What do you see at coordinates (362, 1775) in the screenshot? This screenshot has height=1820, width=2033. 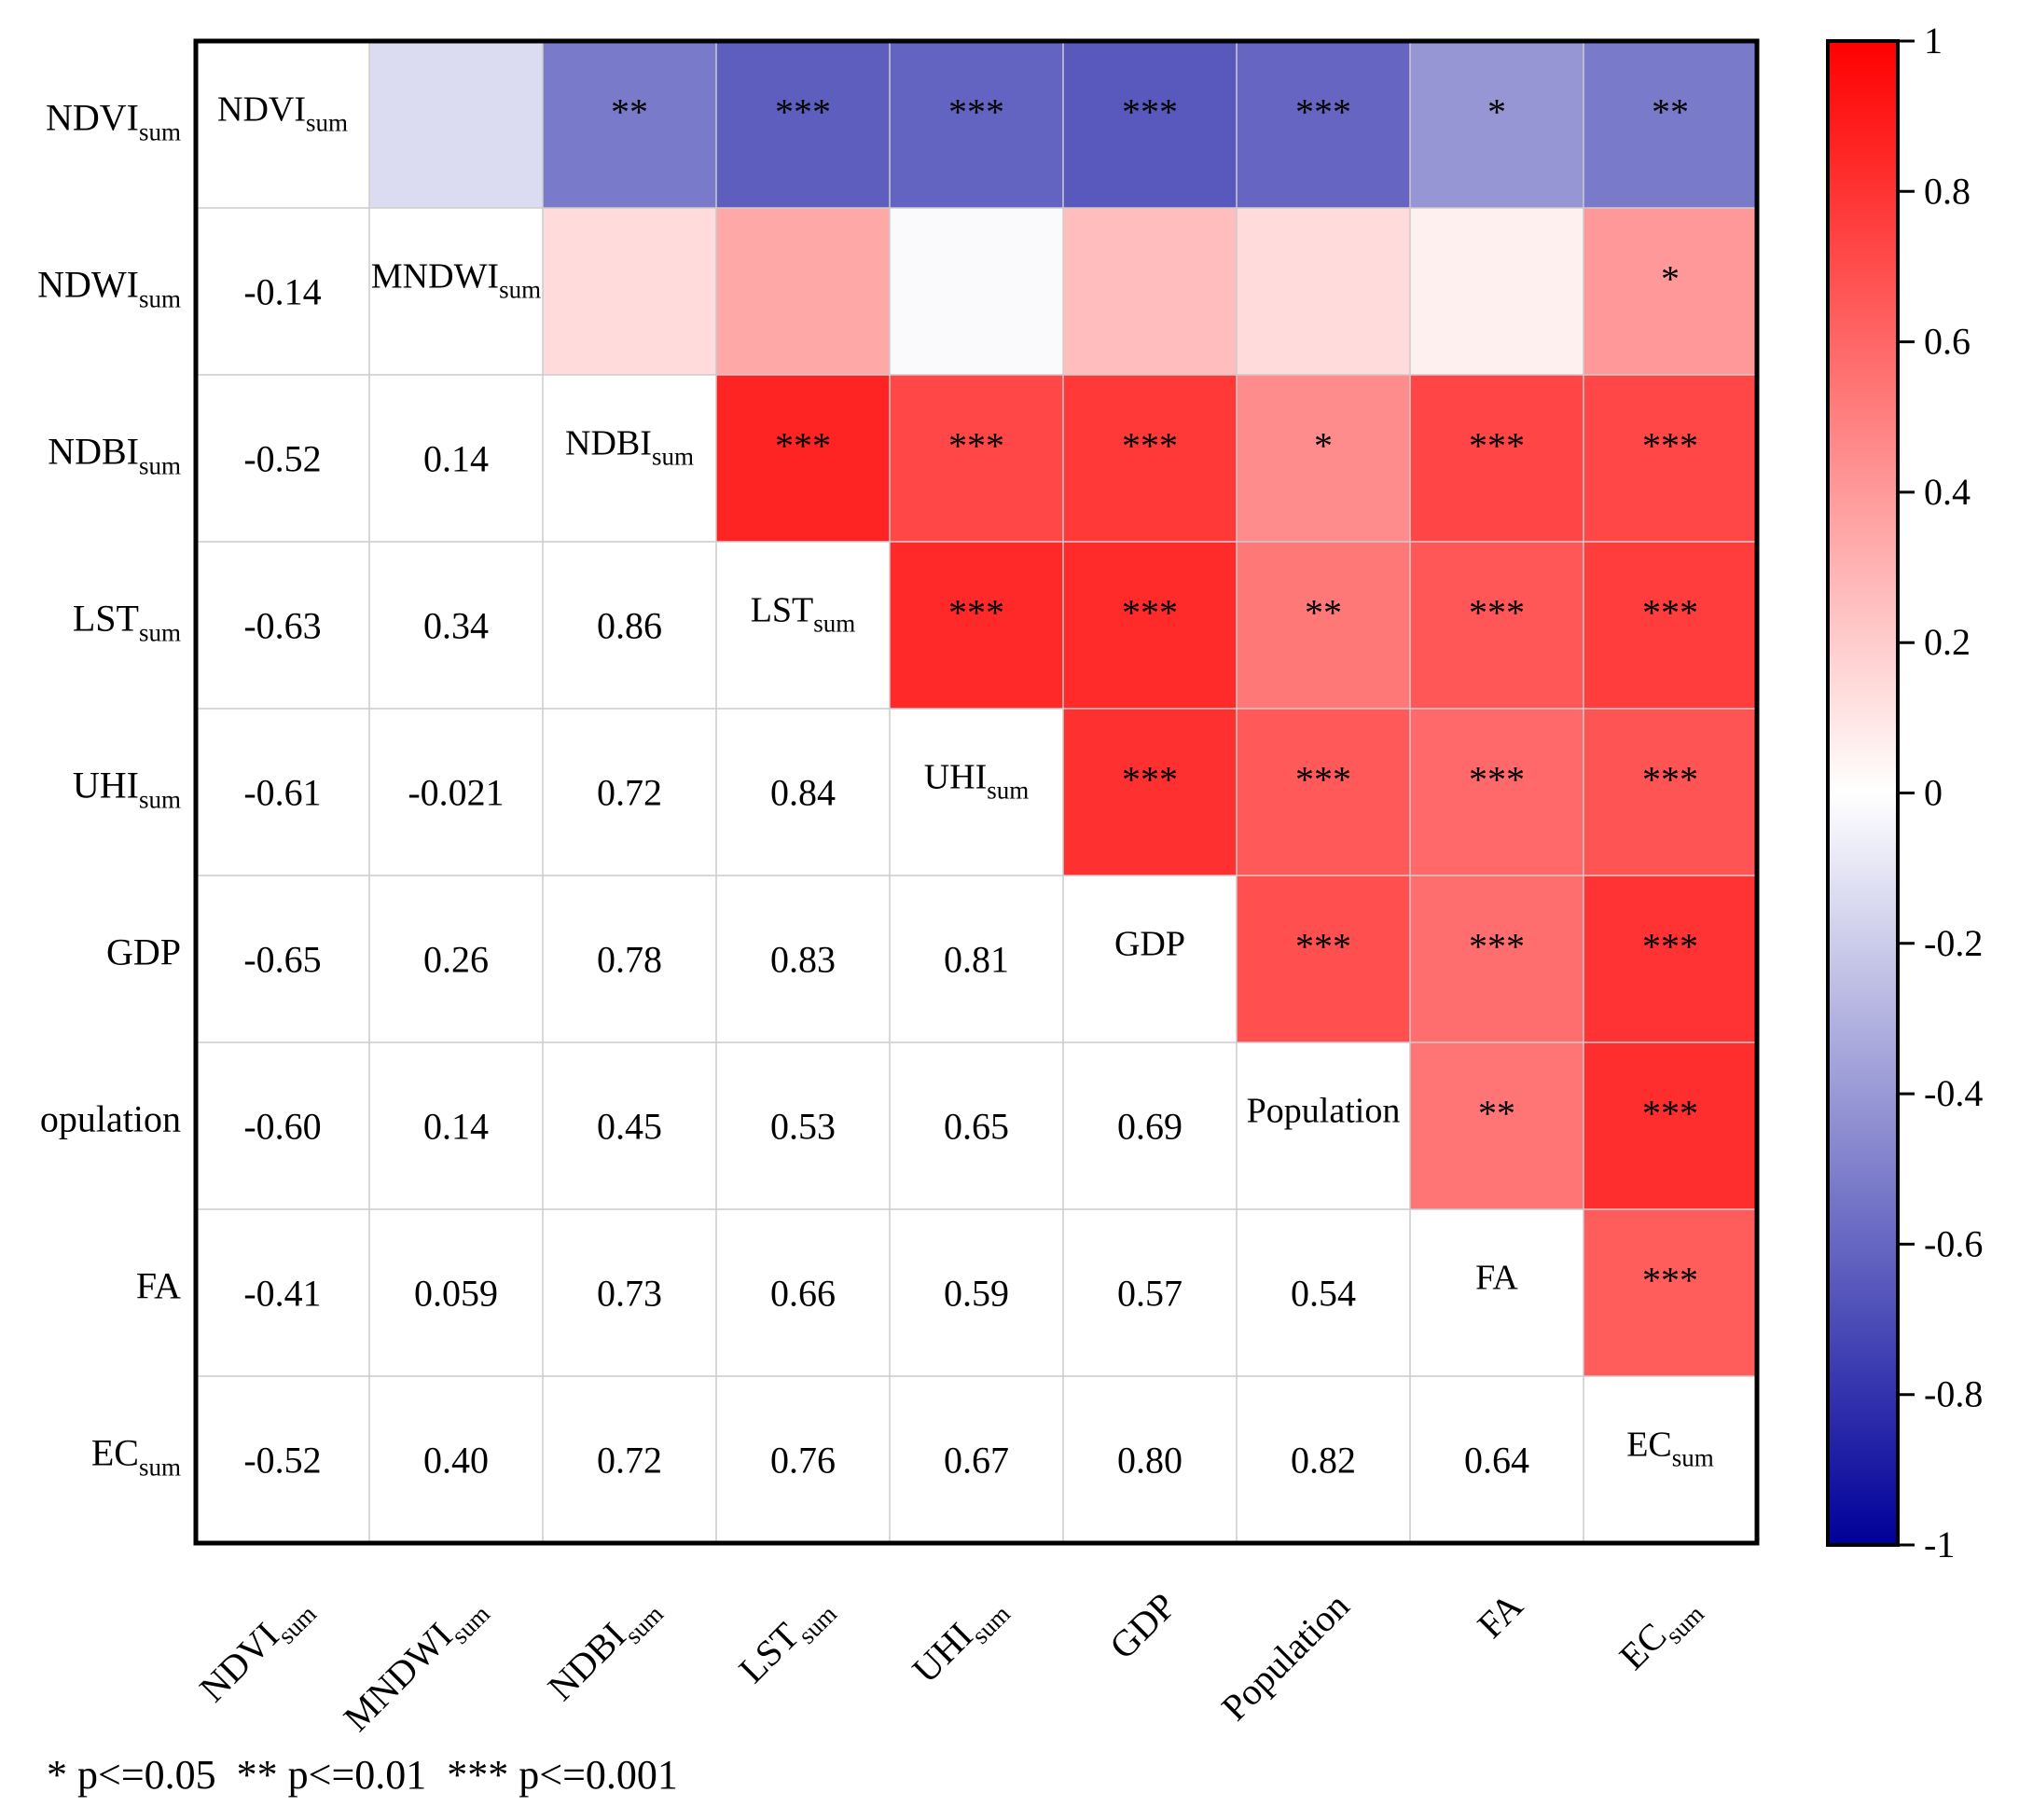 I see `significance-footnote: * p<=0.05 ** p<=0.01 *** p<=0.001` at bounding box center [362, 1775].